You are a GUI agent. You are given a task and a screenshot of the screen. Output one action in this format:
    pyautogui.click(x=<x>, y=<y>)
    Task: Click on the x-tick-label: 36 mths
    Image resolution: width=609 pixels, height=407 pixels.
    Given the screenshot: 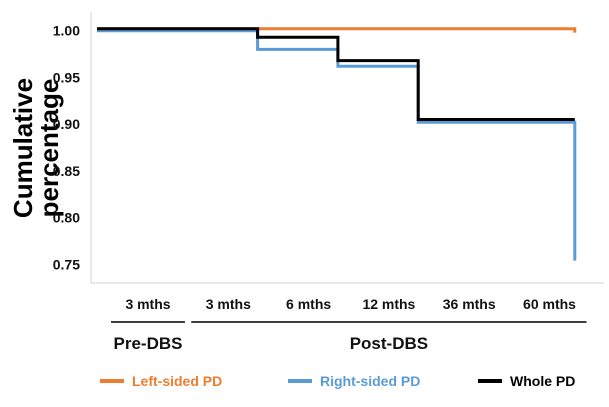 What is the action you would take?
    pyautogui.click(x=469, y=304)
    